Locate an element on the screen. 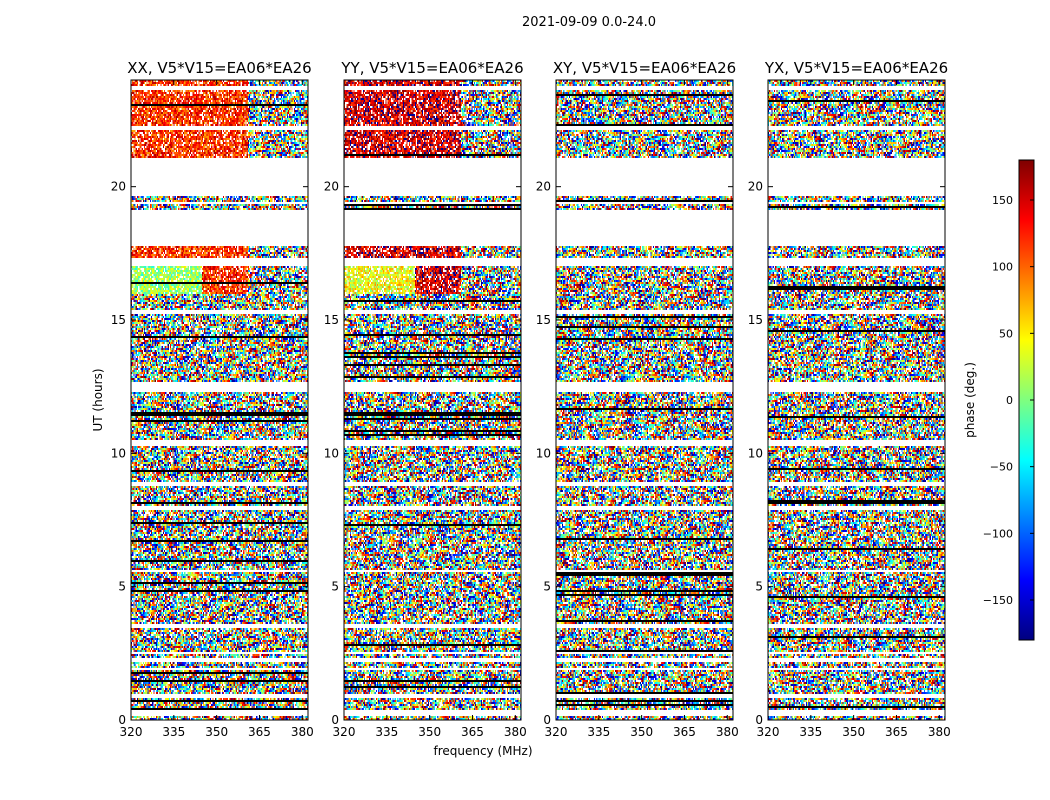 The image size is (1050, 800). y-axis-label: UT (hours) is located at coordinates (98, 399).